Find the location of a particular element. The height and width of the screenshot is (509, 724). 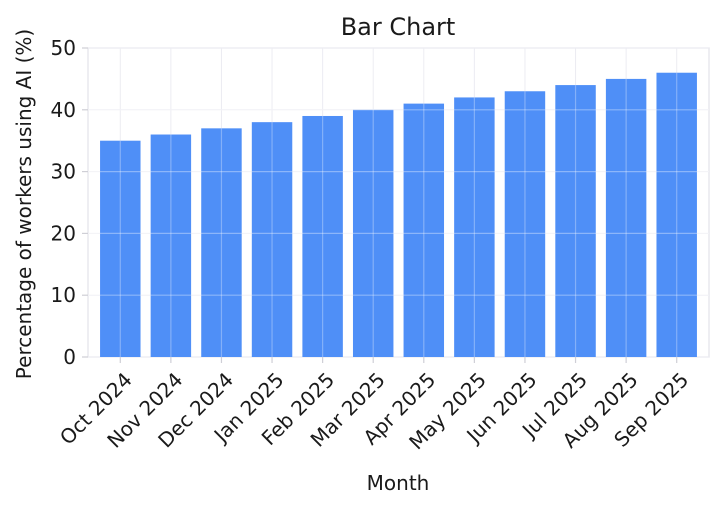

x-axis-label: Month is located at coordinates (398, 483).